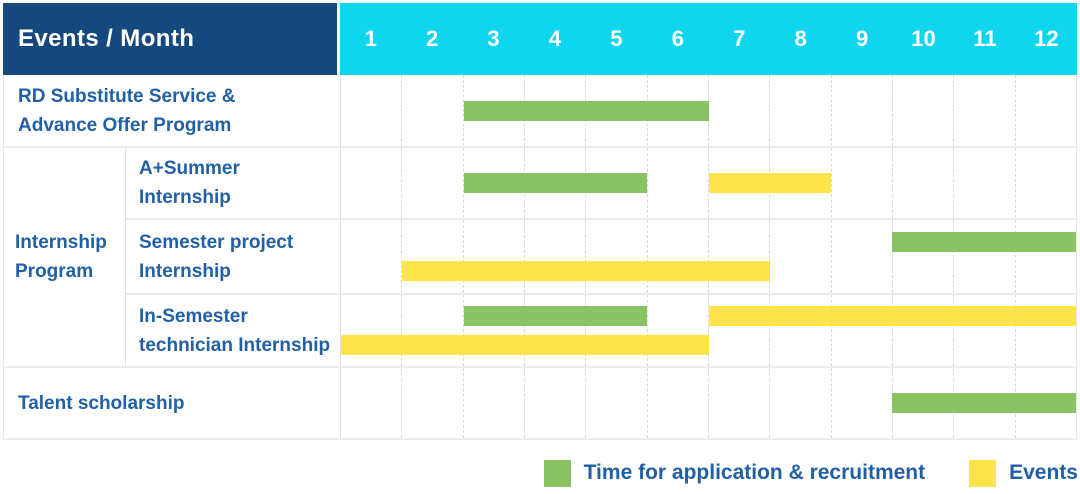 This screenshot has width=1080, height=494. Describe the element at coordinates (1043, 472) in the screenshot. I see `legend-label-events: Events` at that location.